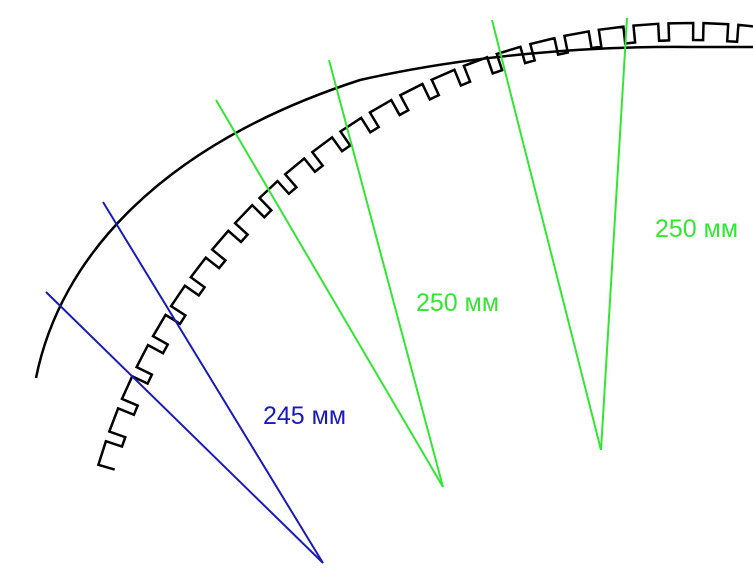 The image size is (753, 568). I want to click on label-250mm-middle: 250 мм, so click(457, 303).